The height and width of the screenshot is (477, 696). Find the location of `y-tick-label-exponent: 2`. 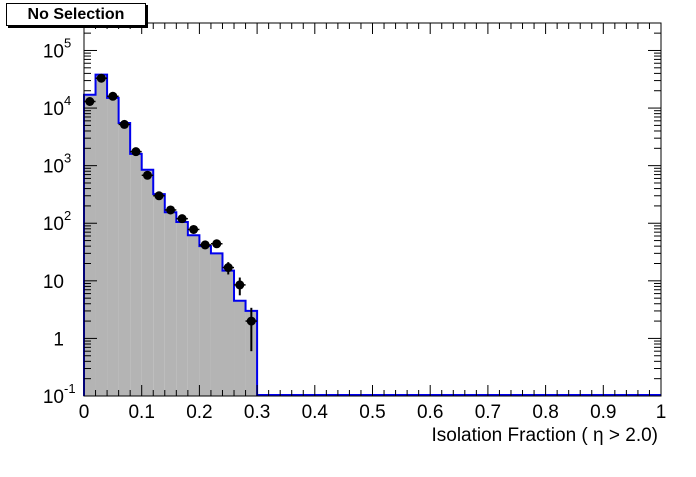

y-tick-label-exponent: 2 is located at coordinates (67, 215).